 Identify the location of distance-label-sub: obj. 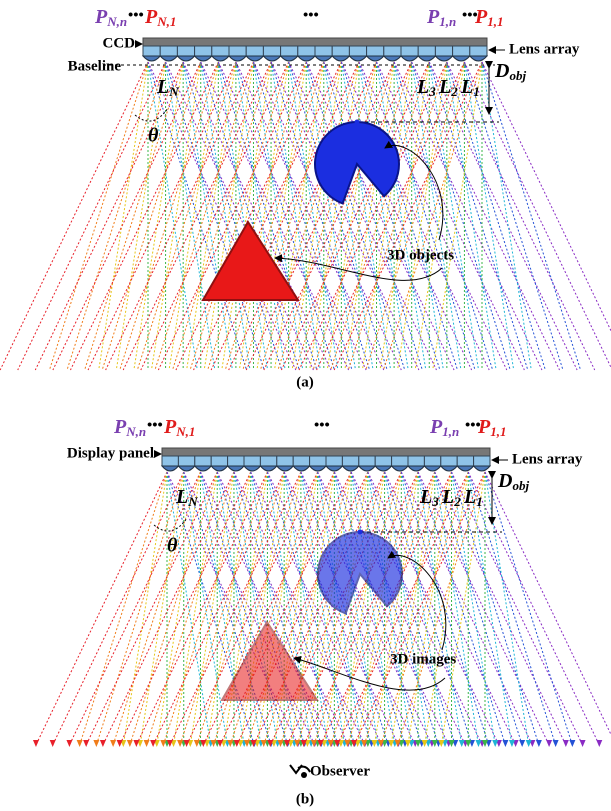
(517, 75).